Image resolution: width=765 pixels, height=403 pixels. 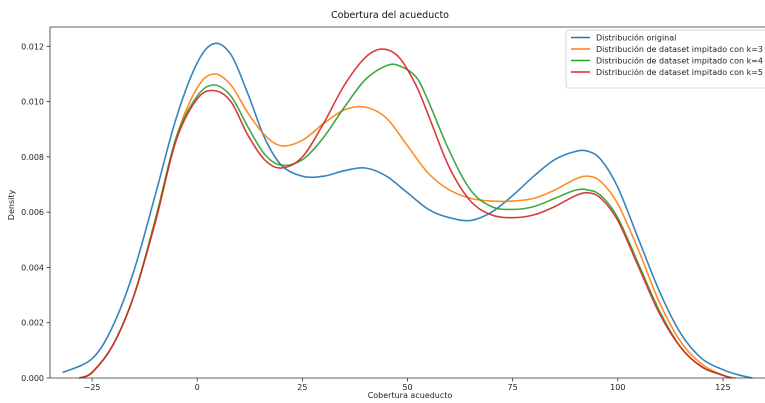 I want to click on y-tick-label: 0.004, so click(x=32, y=267).